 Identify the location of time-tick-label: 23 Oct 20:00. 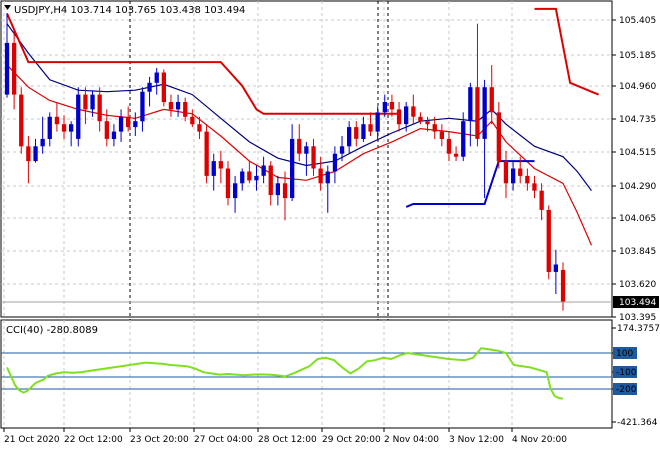
(159, 440).